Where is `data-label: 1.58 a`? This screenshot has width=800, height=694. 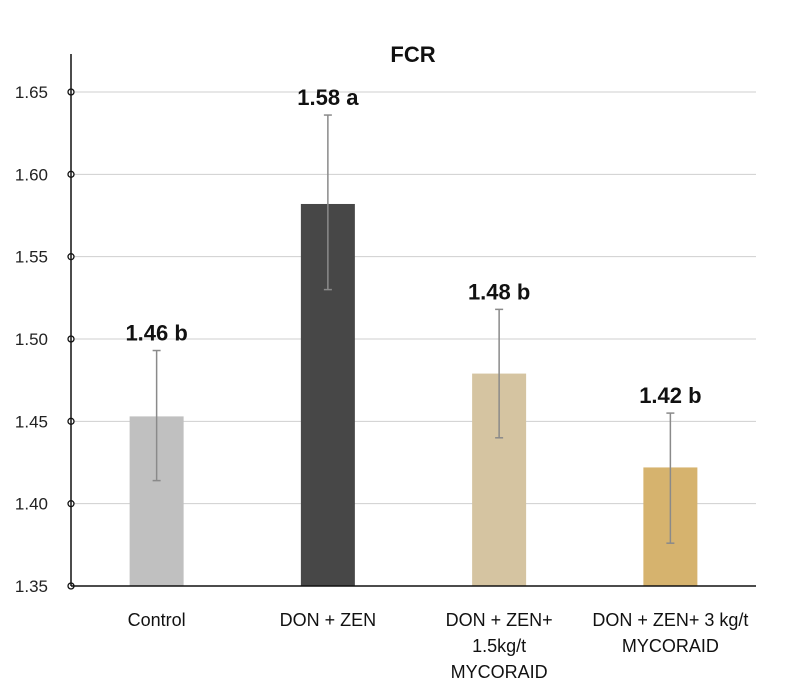
data-label: 1.58 a is located at coordinates (328, 97).